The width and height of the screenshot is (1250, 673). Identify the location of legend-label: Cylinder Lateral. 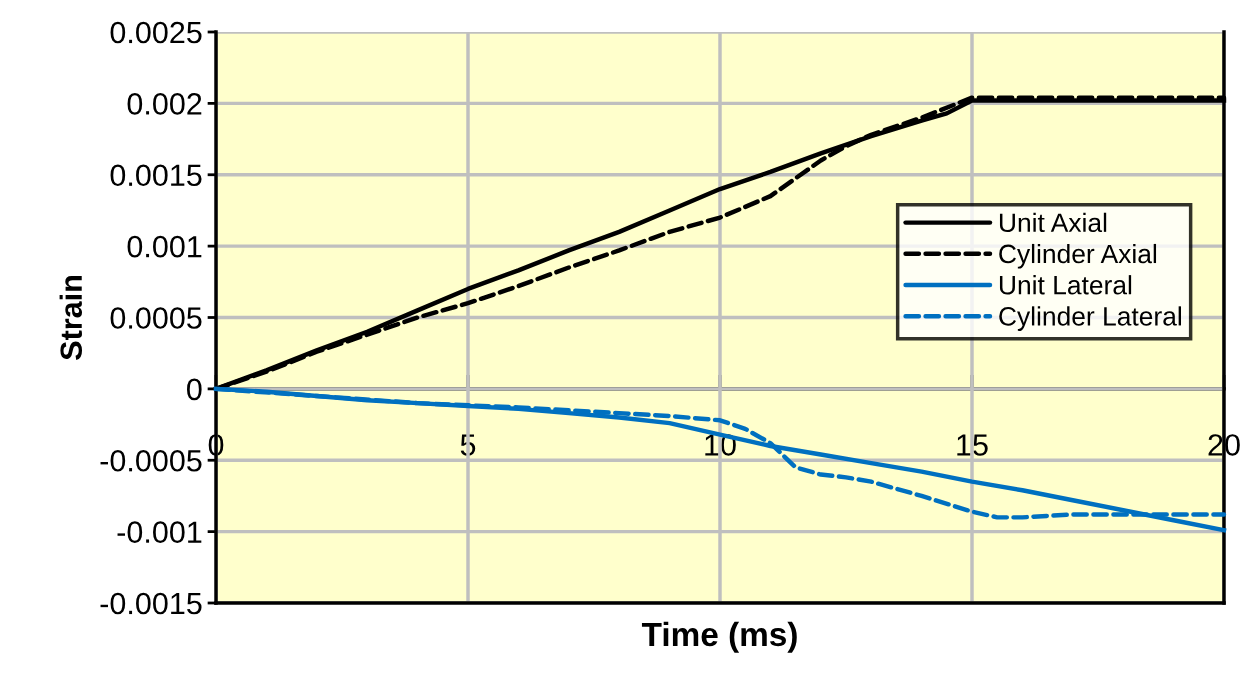
(1090, 318).